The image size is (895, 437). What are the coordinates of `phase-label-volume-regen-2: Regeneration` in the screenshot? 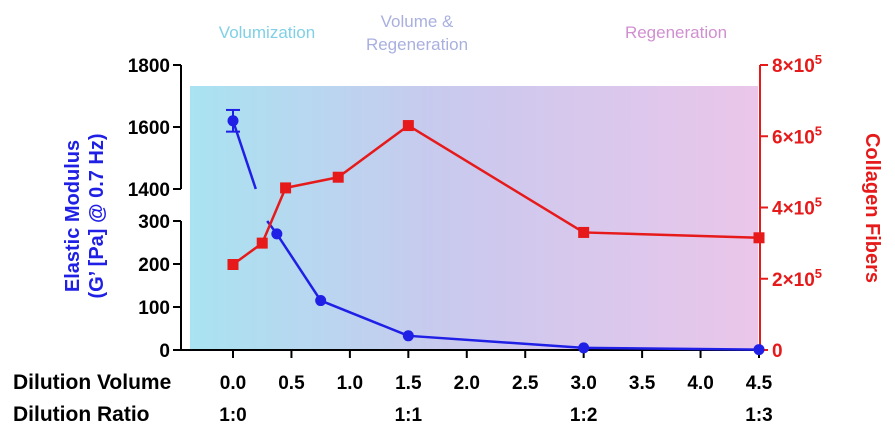 It's located at (417, 44).